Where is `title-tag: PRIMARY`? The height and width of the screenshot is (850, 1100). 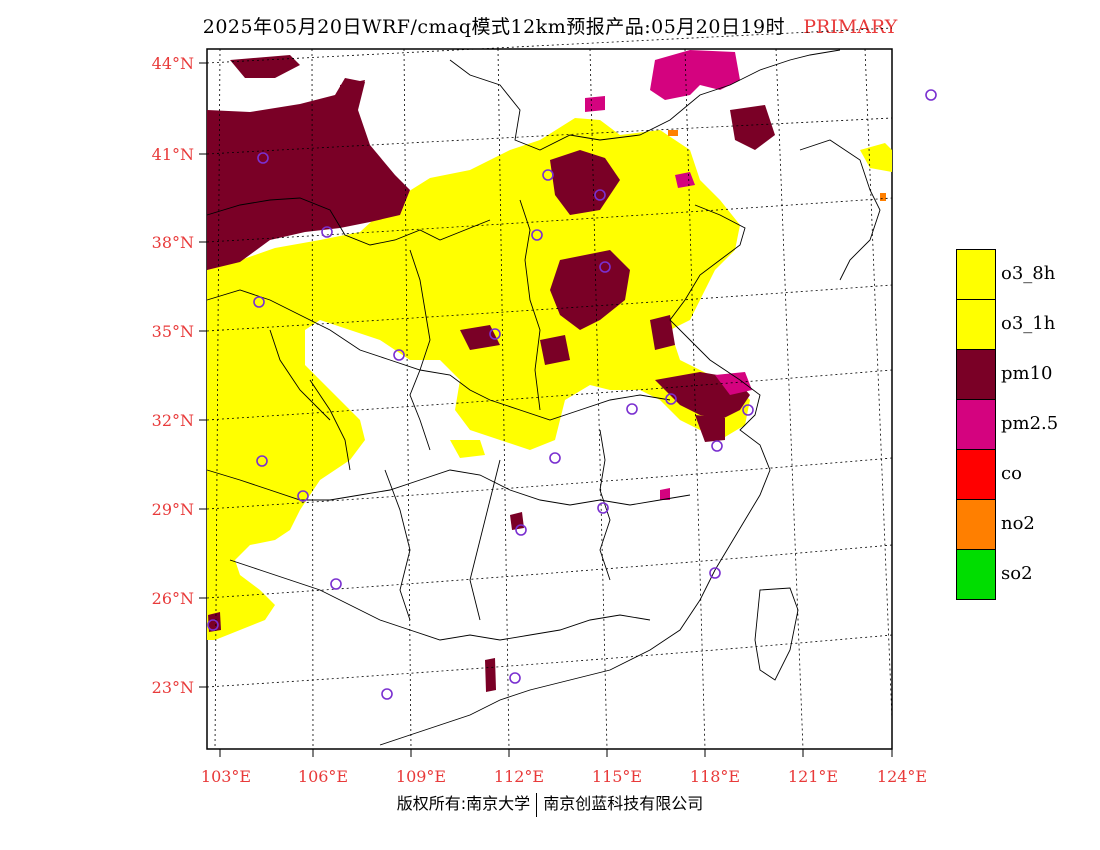
title-tag: PRIMARY is located at coordinates (850, 27).